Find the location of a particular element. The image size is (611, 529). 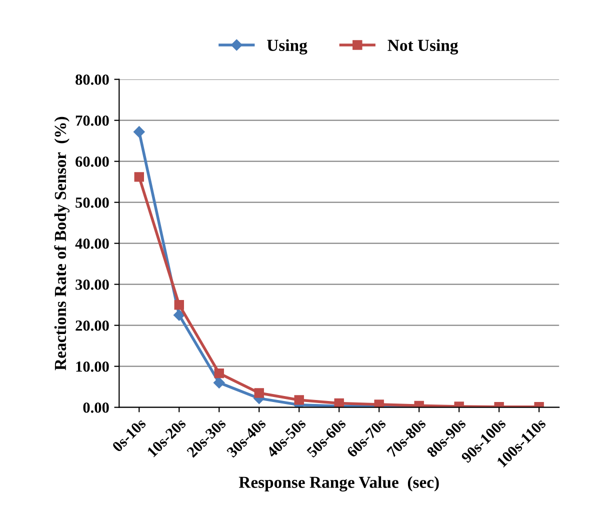

legend-label: Using is located at coordinates (287, 47).